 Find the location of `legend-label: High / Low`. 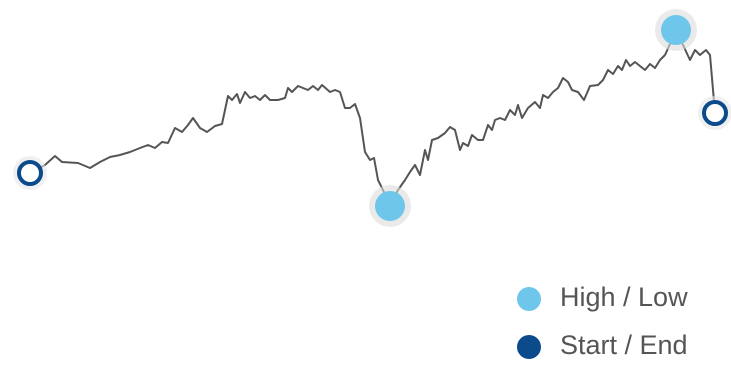

legend-label: High / Low is located at coordinates (624, 297).